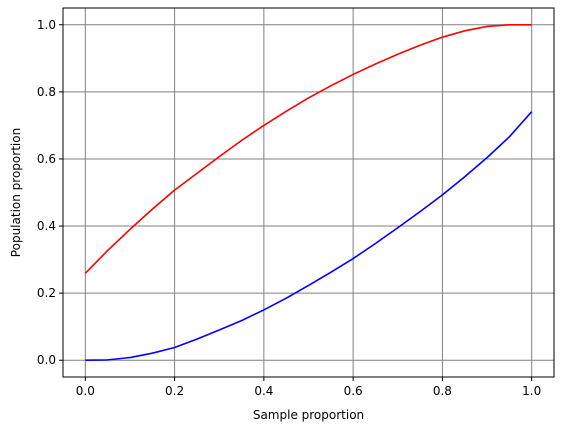 The width and height of the screenshot is (567, 432). What do you see at coordinates (308, 415) in the screenshot?
I see `x-axis-label: Sample proportion` at bounding box center [308, 415].